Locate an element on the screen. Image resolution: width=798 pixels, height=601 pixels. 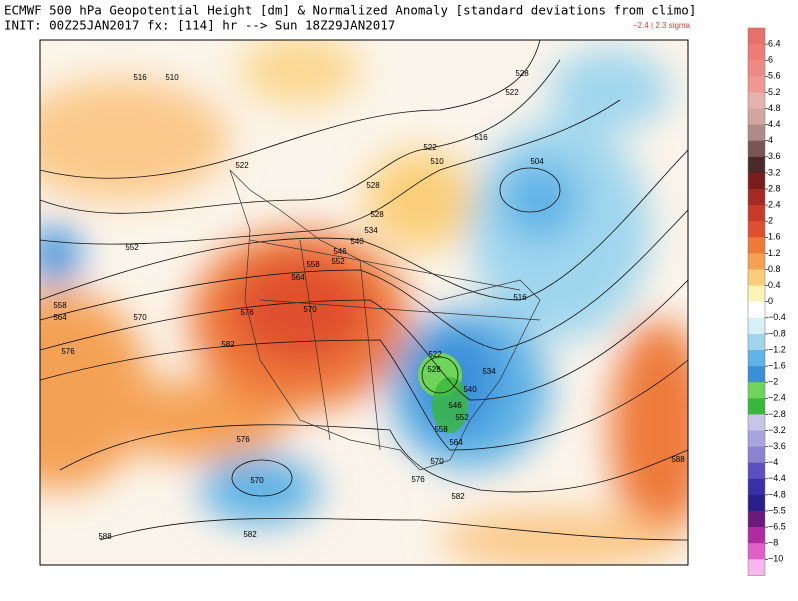
colorbar-label: 0 is located at coordinates (770, 301).